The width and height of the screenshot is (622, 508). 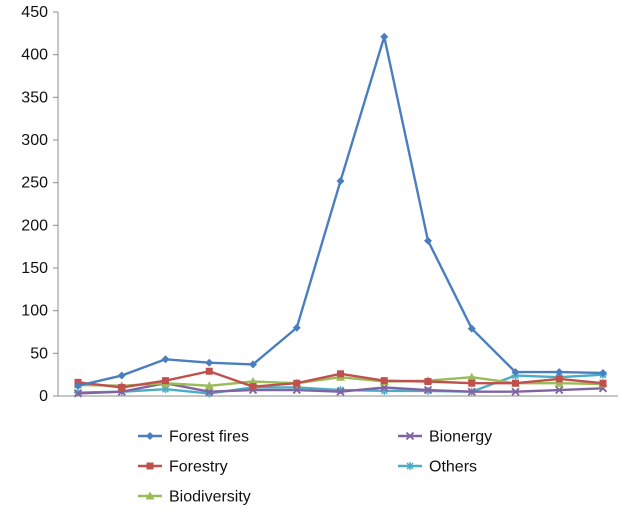 I want to click on y-tick-label: 300, so click(x=34, y=140).